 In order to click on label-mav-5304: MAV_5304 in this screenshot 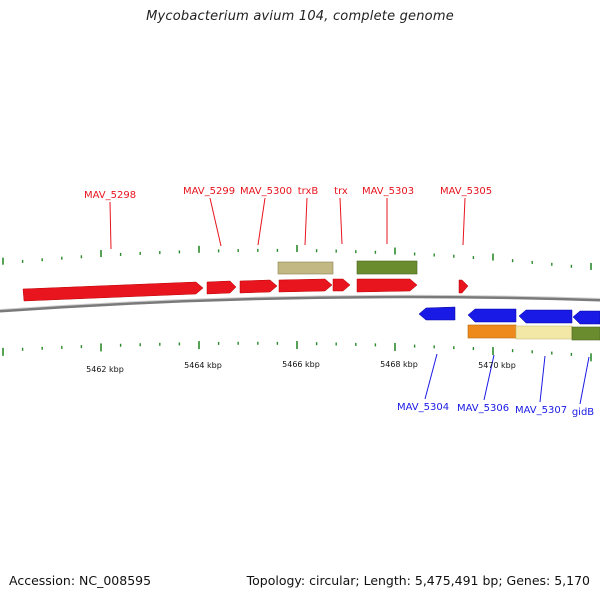, I will do `click(423, 407)`.